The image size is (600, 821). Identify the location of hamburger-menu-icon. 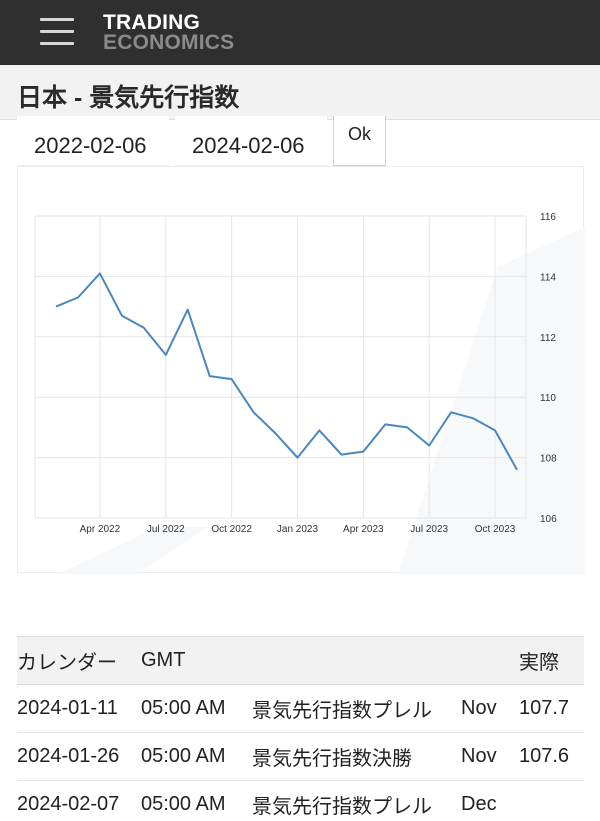
(58, 32).